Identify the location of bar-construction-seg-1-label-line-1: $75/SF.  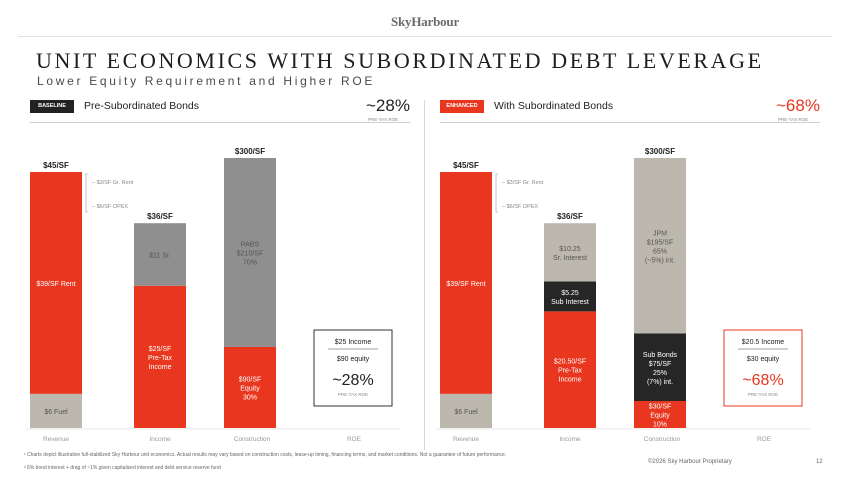
(660, 364).